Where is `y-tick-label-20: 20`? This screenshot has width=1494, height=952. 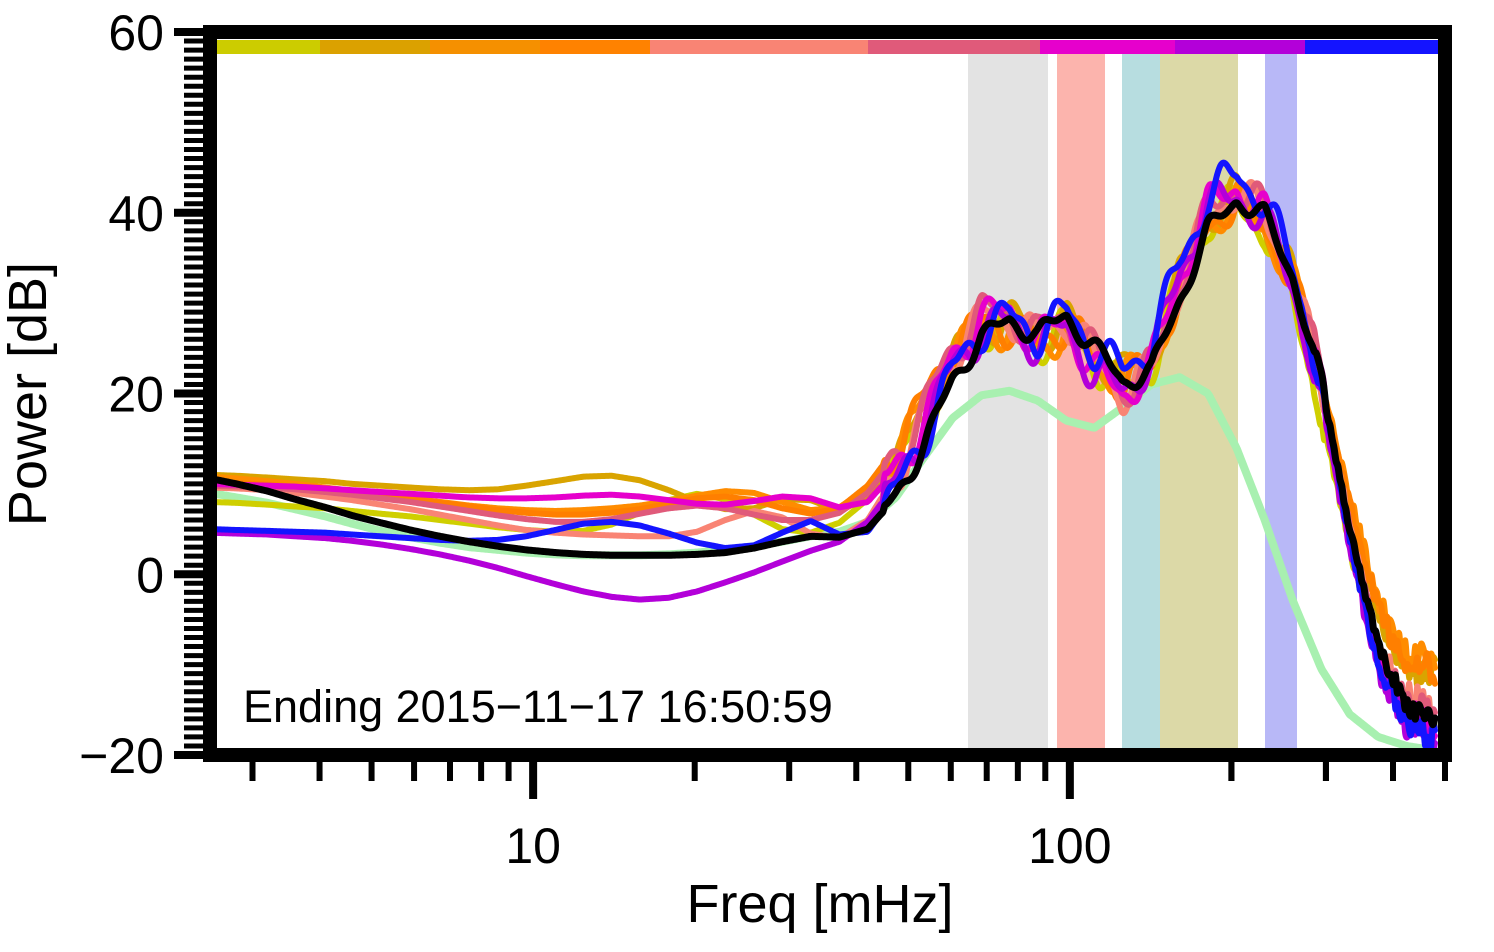 y-tick-label-20: 20 is located at coordinates (136, 395).